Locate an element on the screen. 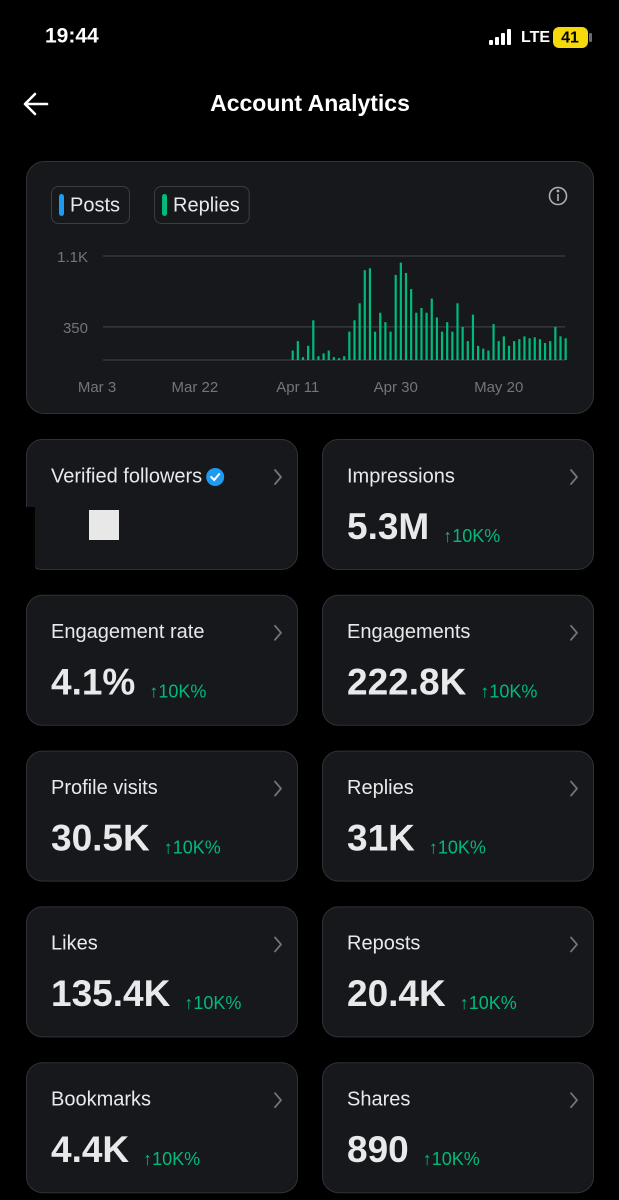  legend-swatch is located at coordinates (61, 205).